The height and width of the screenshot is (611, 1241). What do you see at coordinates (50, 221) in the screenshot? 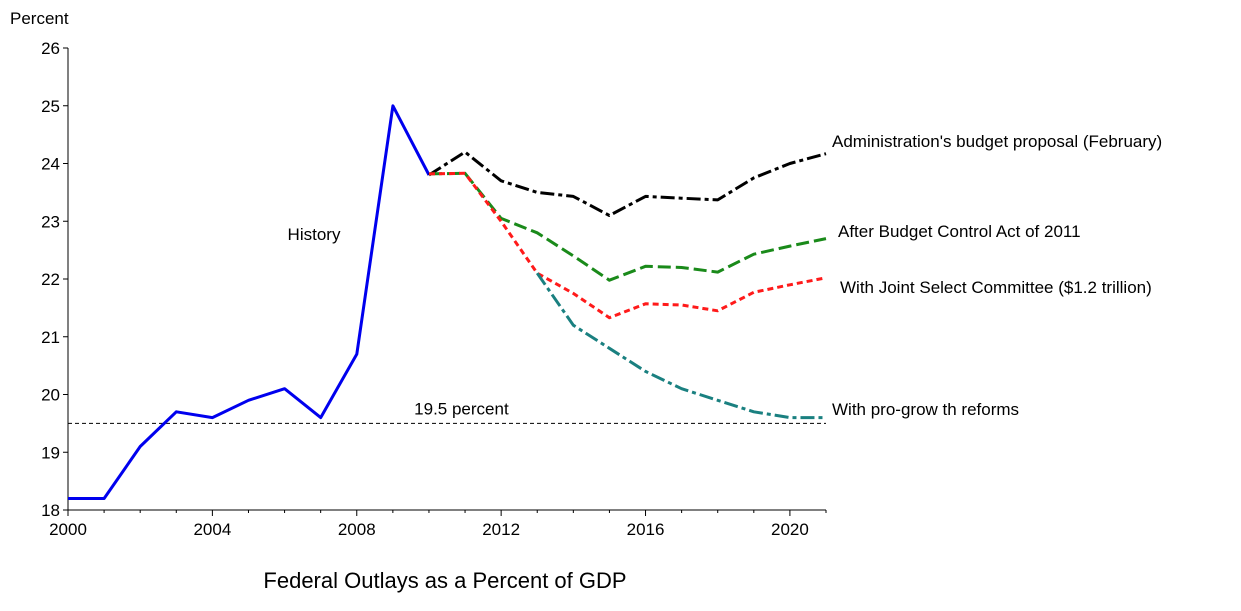
I see `y-tick-label: 23` at bounding box center [50, 221].